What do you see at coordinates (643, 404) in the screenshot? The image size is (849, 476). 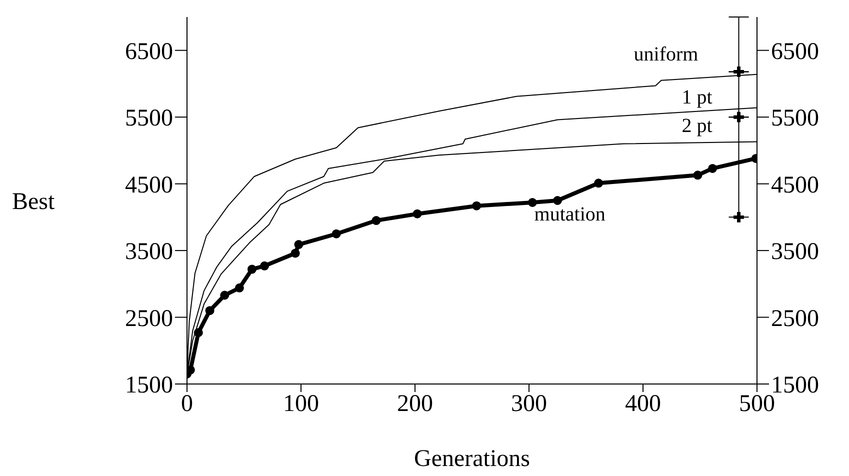 I see `x-tick-label: 400` at bounding box center [643, 404].